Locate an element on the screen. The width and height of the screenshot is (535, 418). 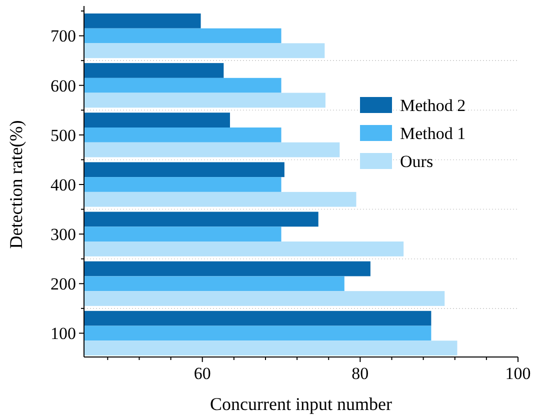
x-tick-label: 80 is located at coordinates (360, 373).